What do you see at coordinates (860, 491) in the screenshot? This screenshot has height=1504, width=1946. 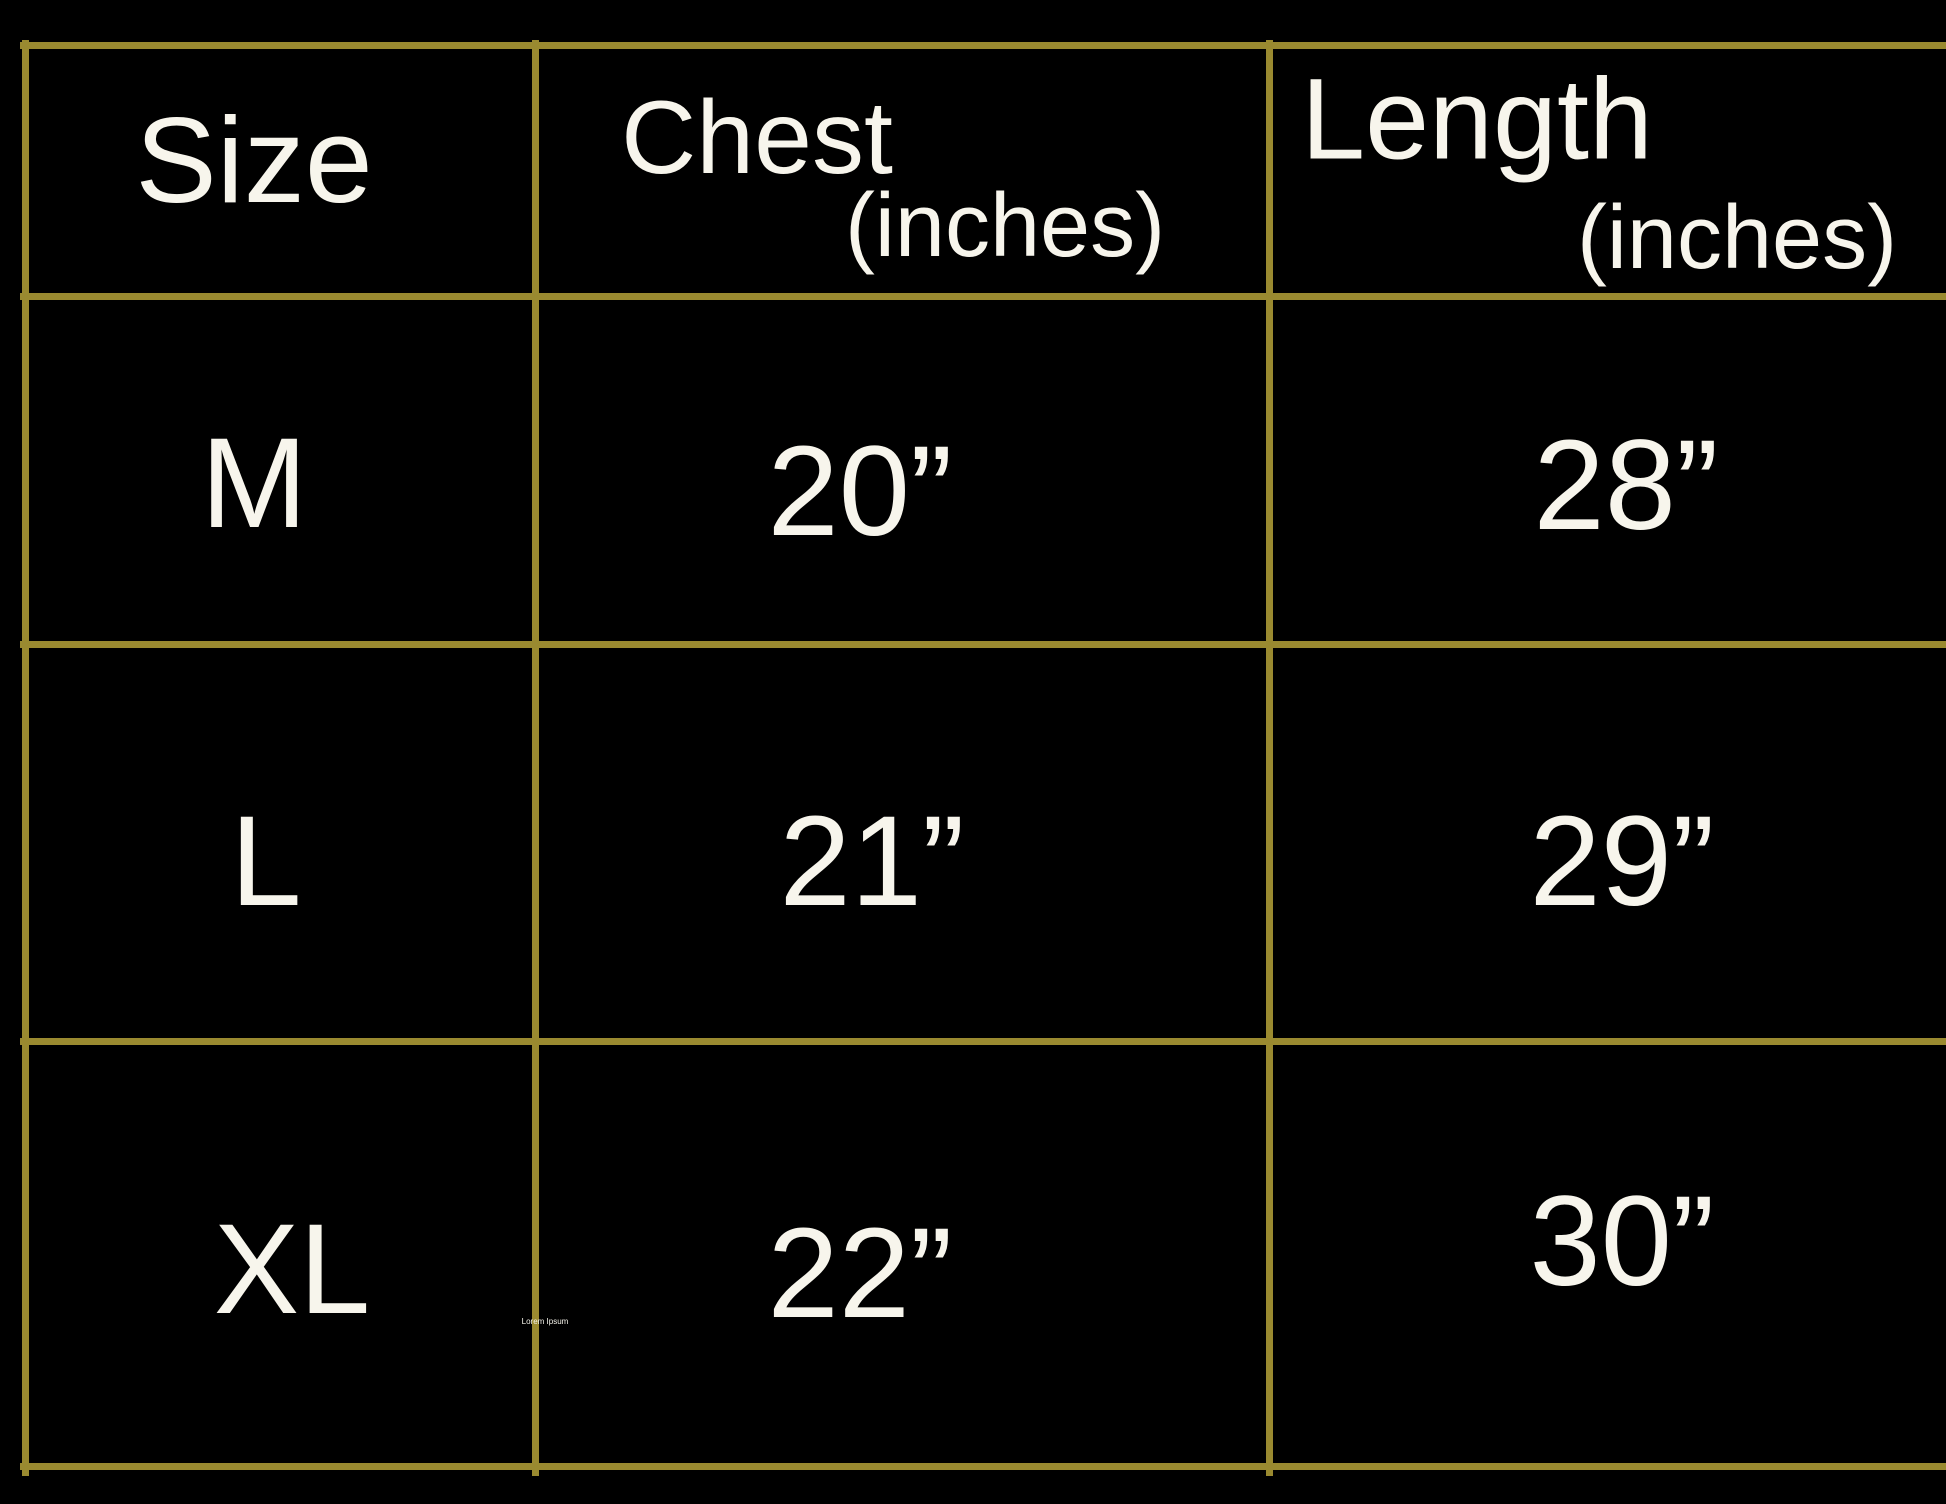 I see `row-m-chest: 20”` at bounding box center [860, 491].